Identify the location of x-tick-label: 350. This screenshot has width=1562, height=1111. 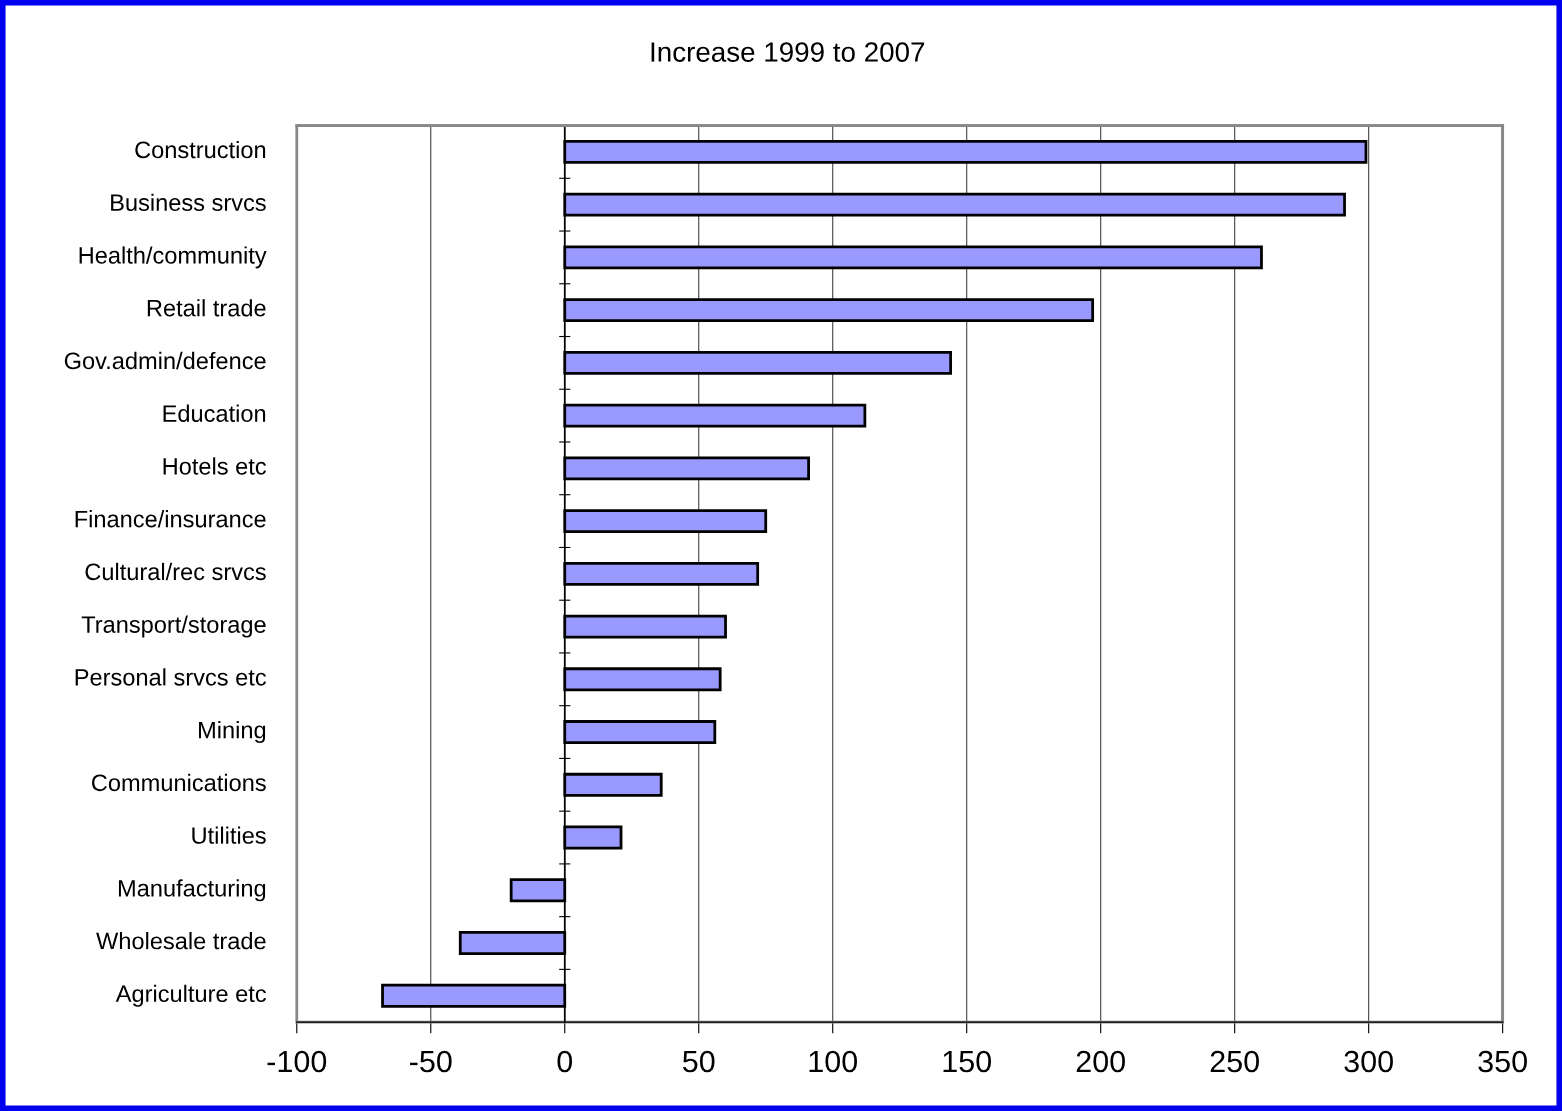
(1502, 1061).